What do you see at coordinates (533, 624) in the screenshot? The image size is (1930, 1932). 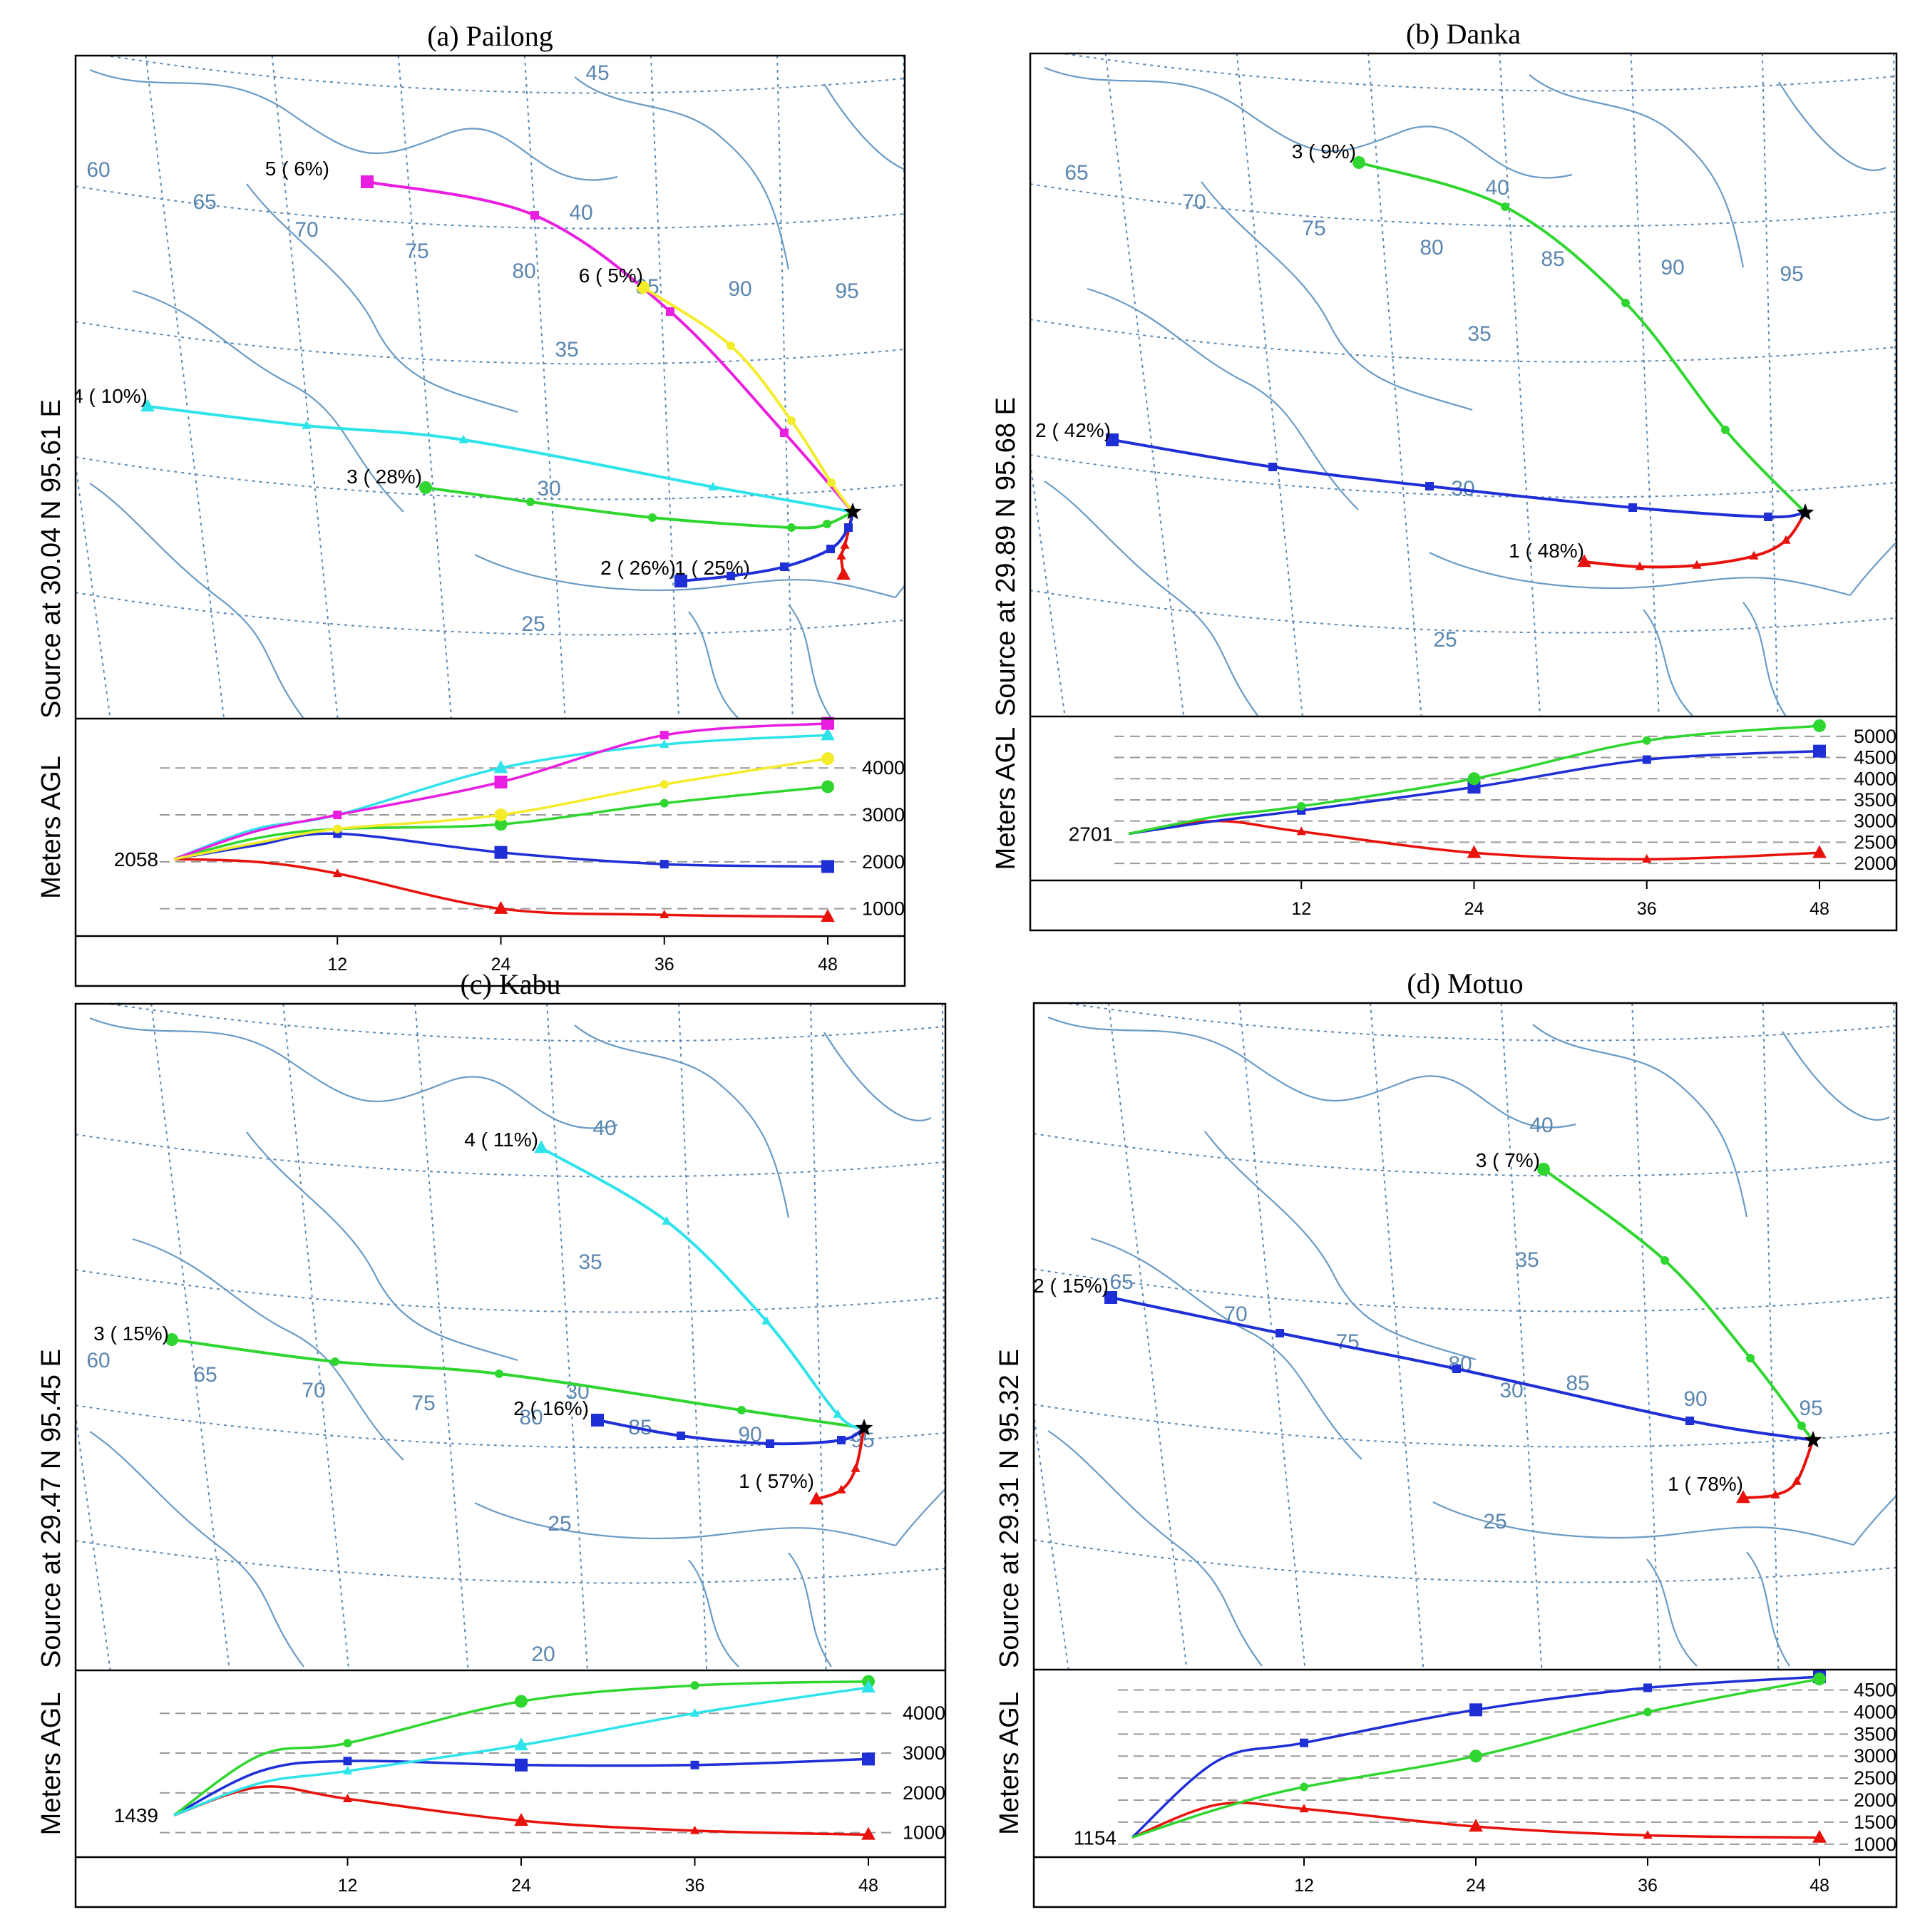 I see `grid-coordinate-label: 25` at bounding box center [533, 624].